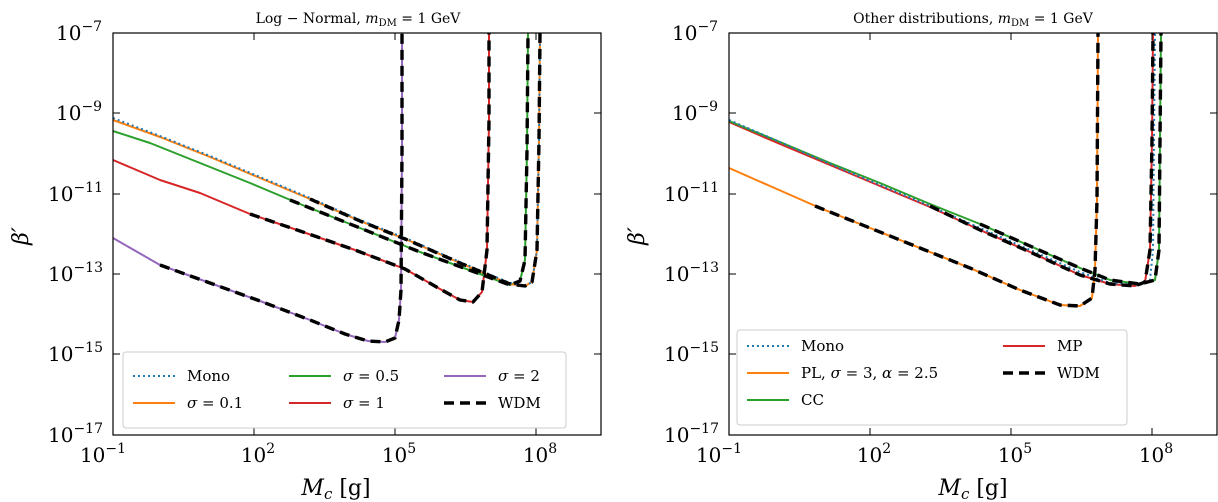 The width and height of the screenshot is (1218, 502). Describe the element at coordinates (371, 376) in the screenshot. I see `legend-sigma-05: σ = 0.5` at that location.